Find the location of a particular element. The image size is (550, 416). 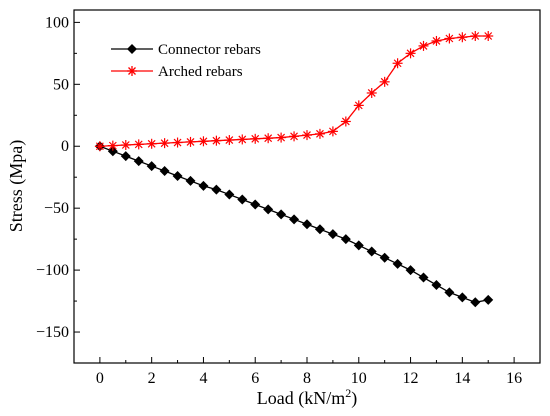

y-axis-label: Stress (Mpa) is located at coordinates (16, 186).